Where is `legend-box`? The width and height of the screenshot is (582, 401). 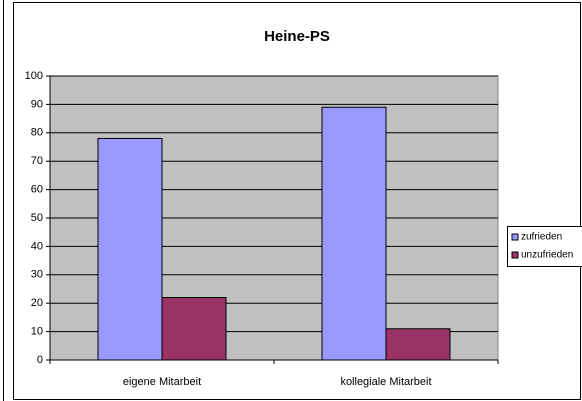
legend-box is located at coordinates (544, 246).